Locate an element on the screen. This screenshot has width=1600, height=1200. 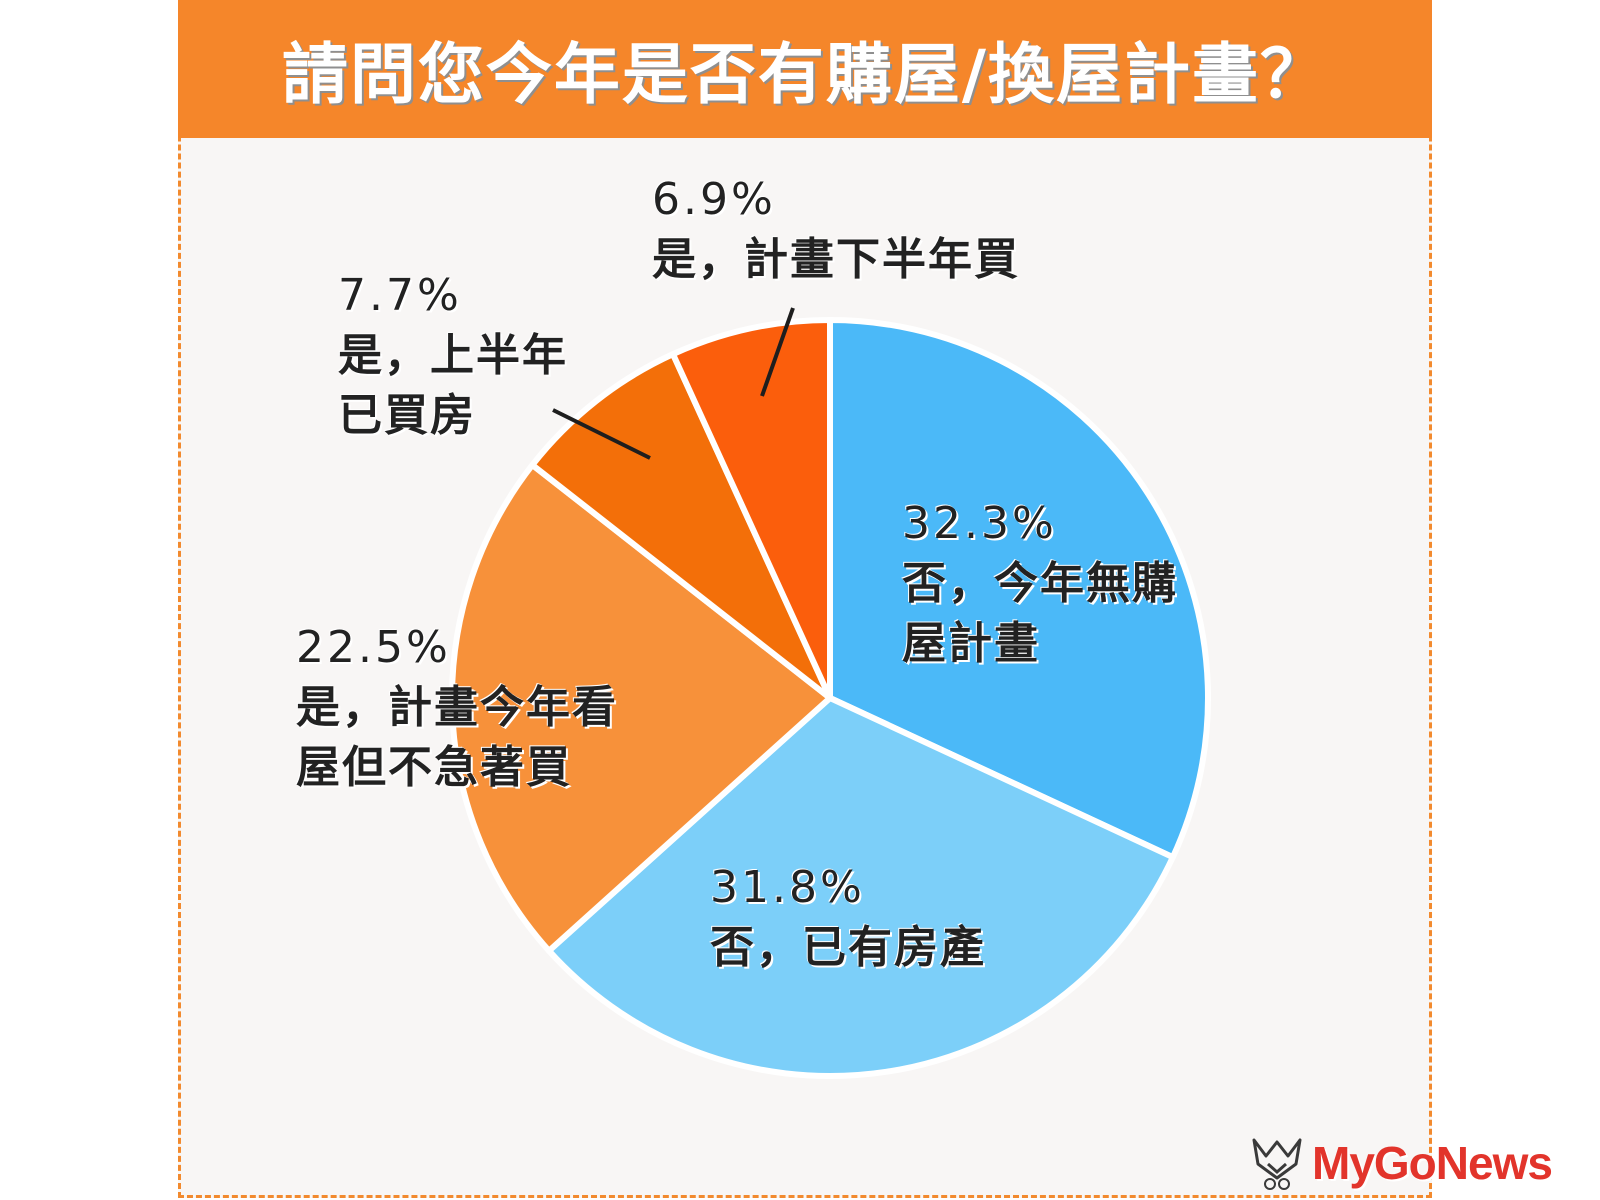
slice-label-1: 32.3% 否，今年無購 屋計畫 is located at coordinates (1040, 584).